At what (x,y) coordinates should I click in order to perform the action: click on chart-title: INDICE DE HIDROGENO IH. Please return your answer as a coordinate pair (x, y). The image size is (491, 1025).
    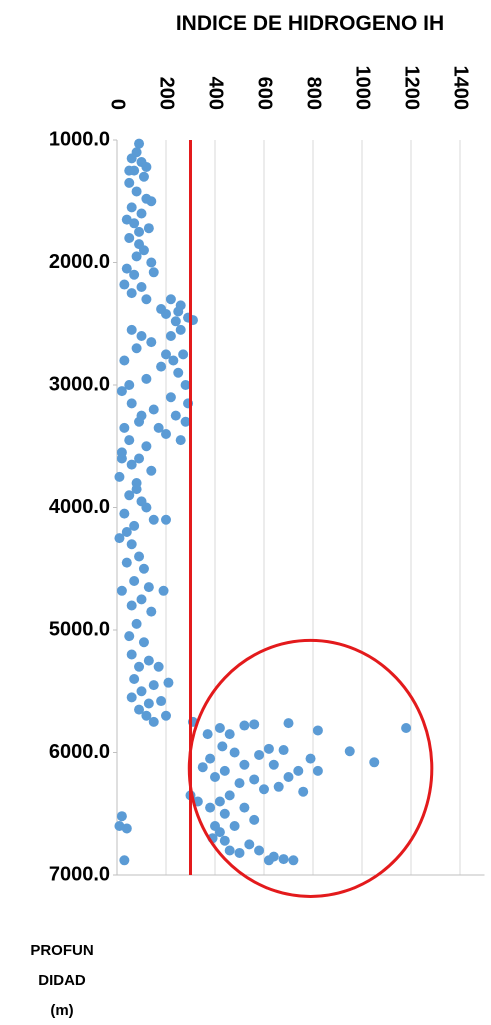
    Looking at the image, I should click on (310, 23).